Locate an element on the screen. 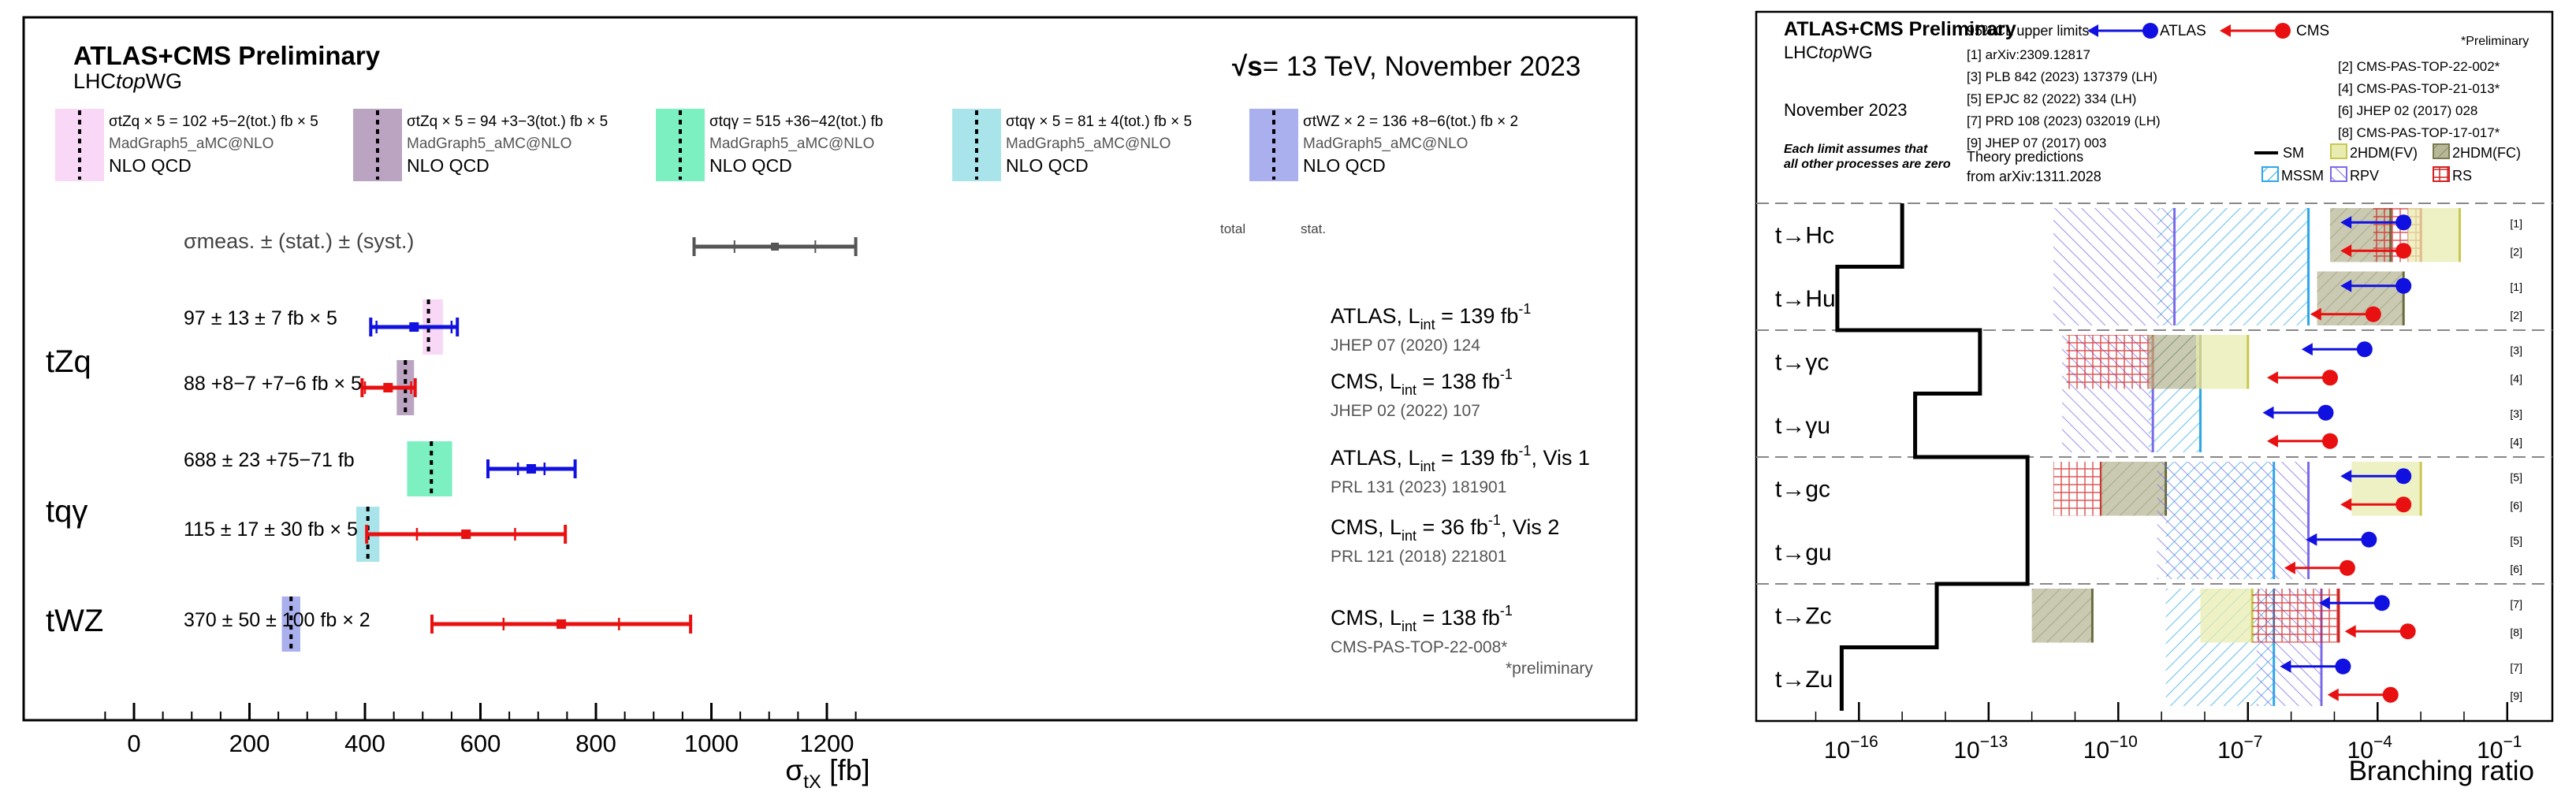 The height and width of the screenshot is (799, 2576). cms-ref-2: [6] JHEP 02 (2017) 028 is located at coordinates (2407, 111).